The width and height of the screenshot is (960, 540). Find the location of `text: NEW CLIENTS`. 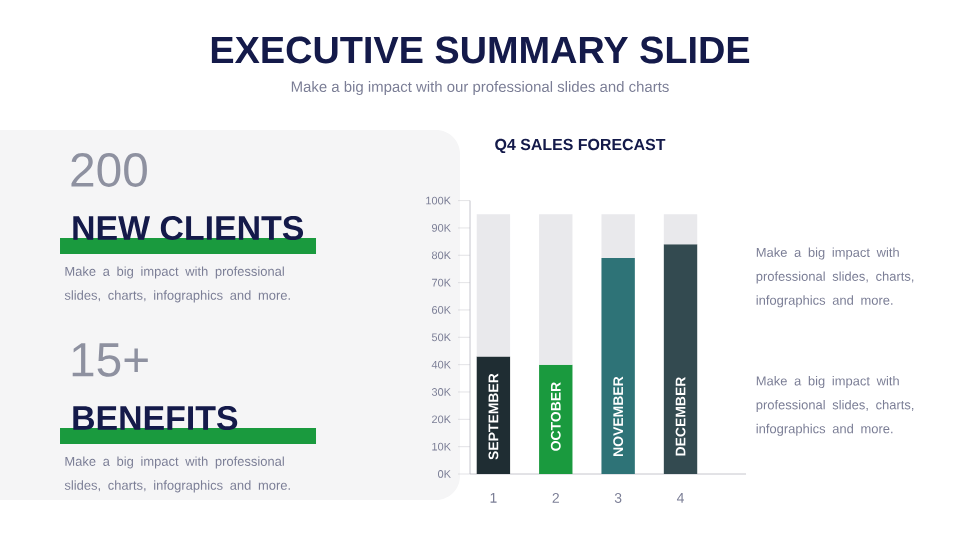

text: NEW CLIENTS is located at coordinates (188, 228).